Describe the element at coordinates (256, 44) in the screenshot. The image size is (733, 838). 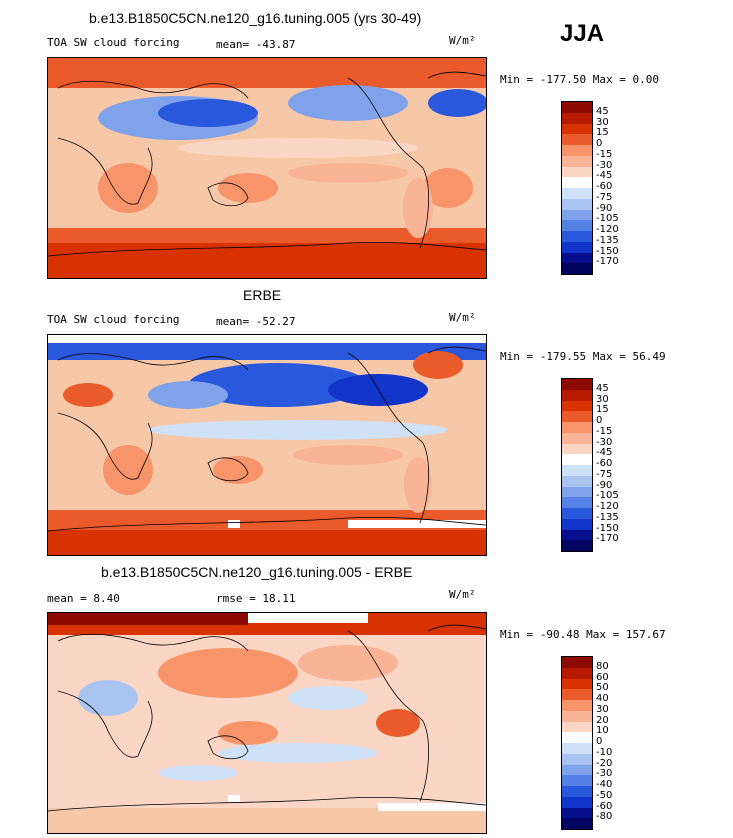
I see `panel1-mean: mean= -43.87` at that location.